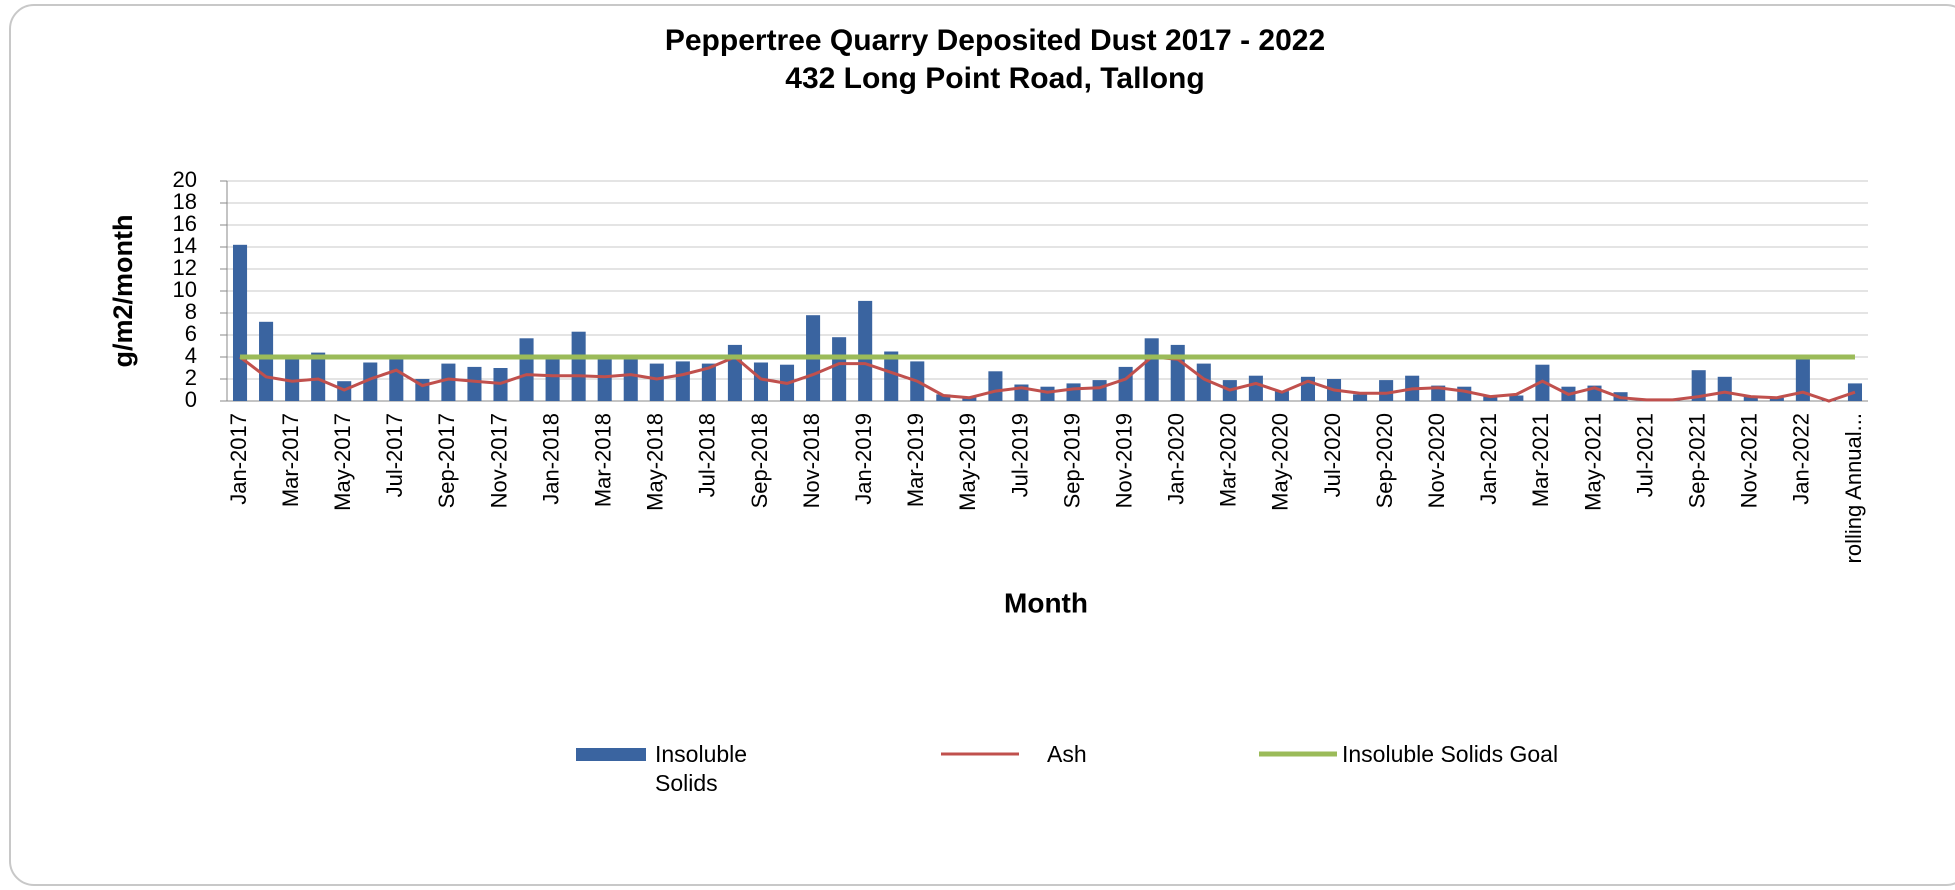 Image resolution: width=1955 pixels, height=890 pixels. Describe the element at coordinates (185, 223) in the screenshot. I see `y-tick-label: 16` at that location.